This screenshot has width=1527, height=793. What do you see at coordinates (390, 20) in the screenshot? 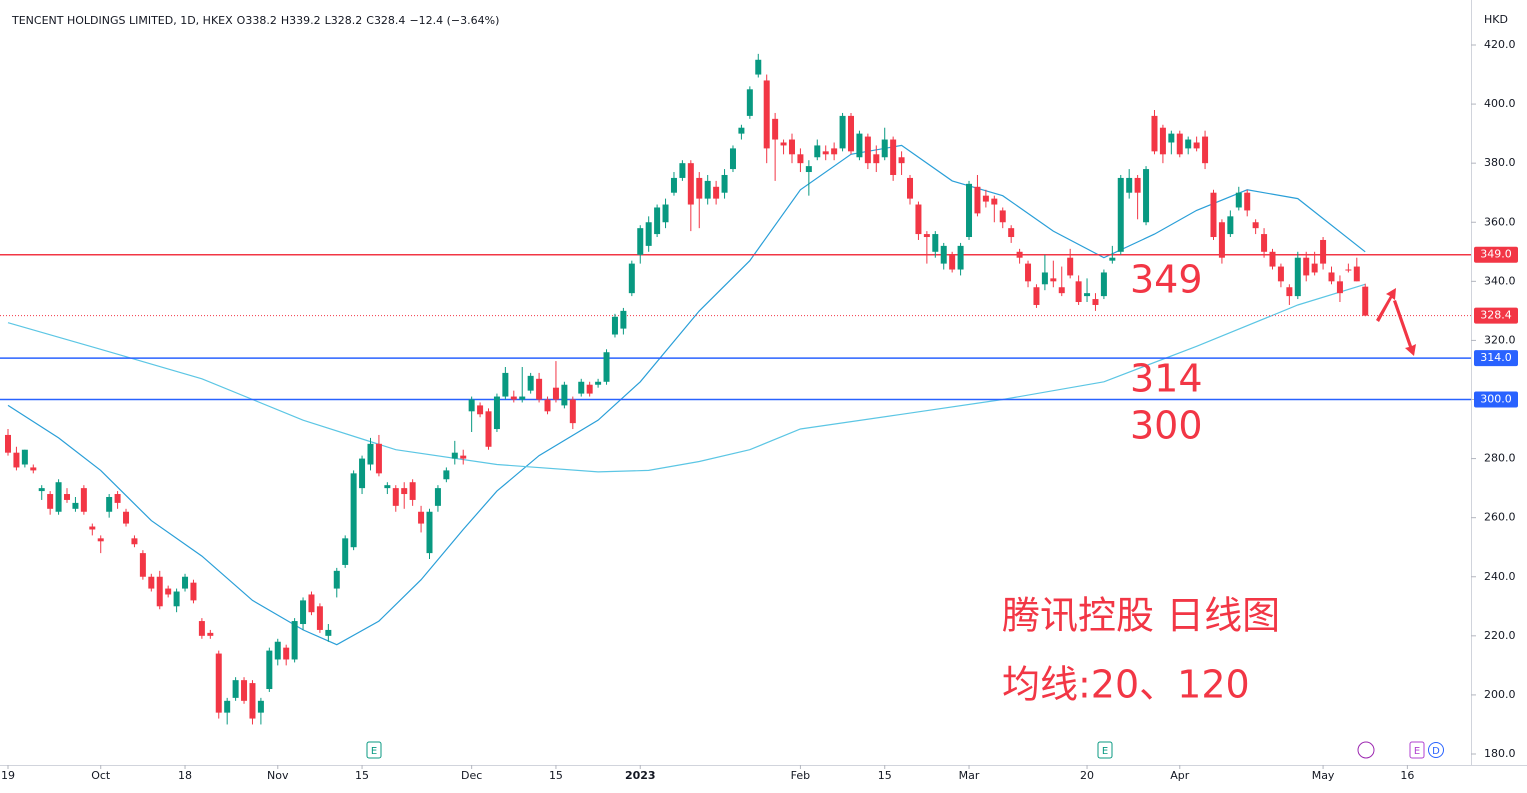
I see `header-text: 328.4` at bounding box center [390, 20].